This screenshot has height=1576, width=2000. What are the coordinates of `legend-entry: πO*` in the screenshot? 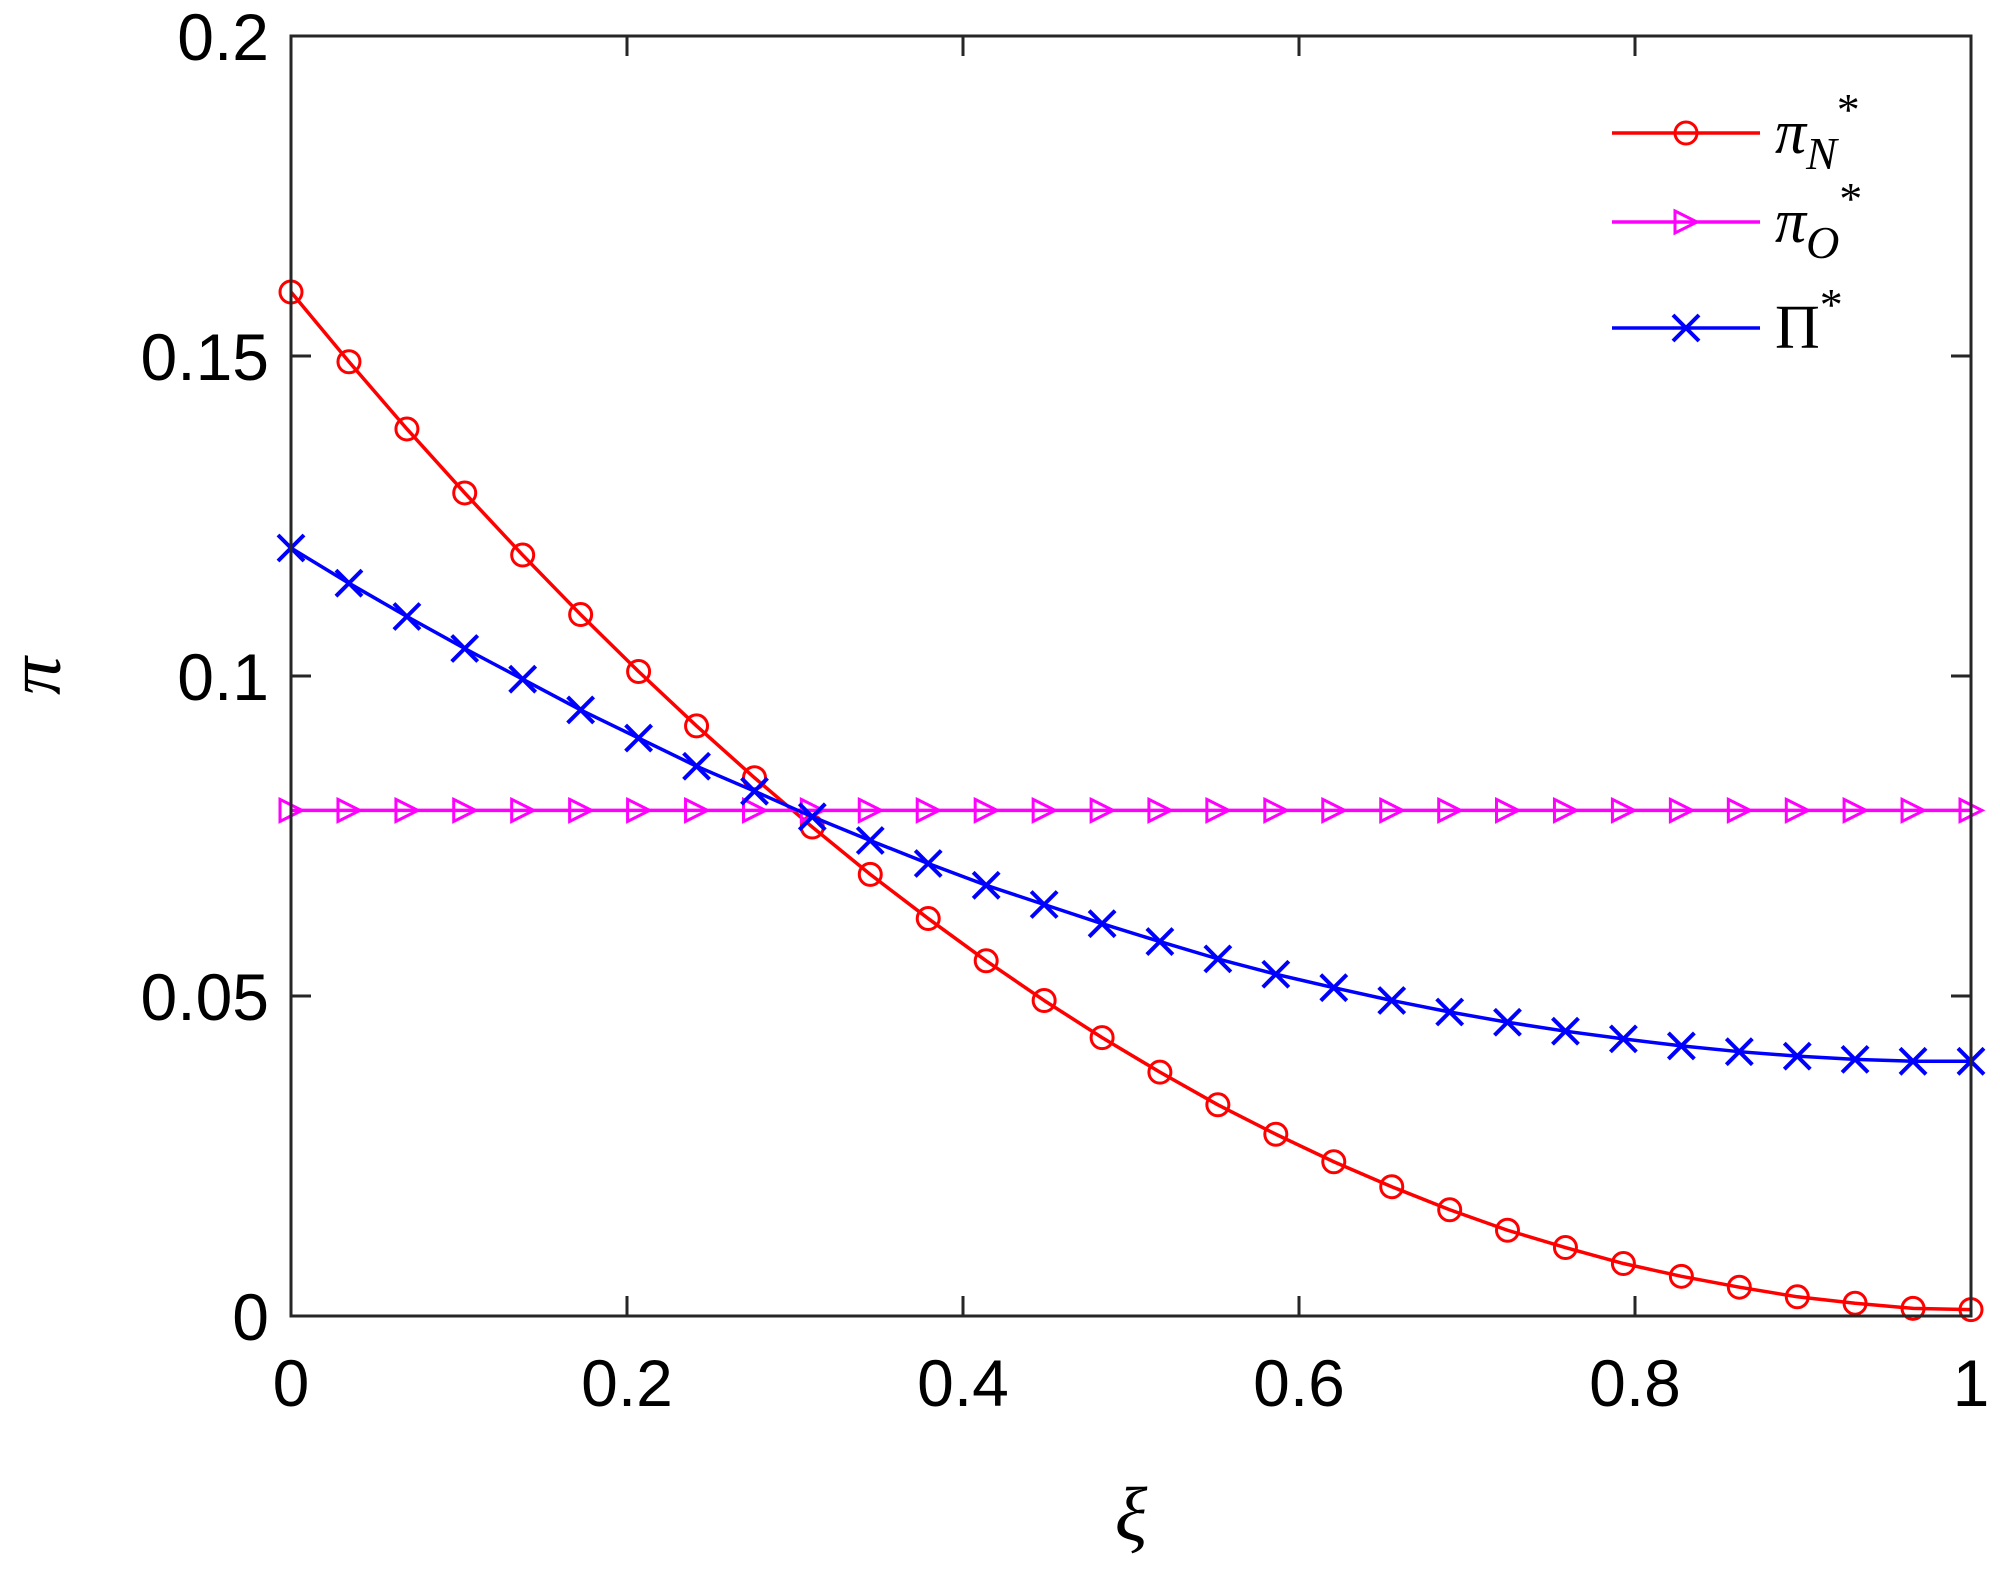 It's located at (1737, 220).